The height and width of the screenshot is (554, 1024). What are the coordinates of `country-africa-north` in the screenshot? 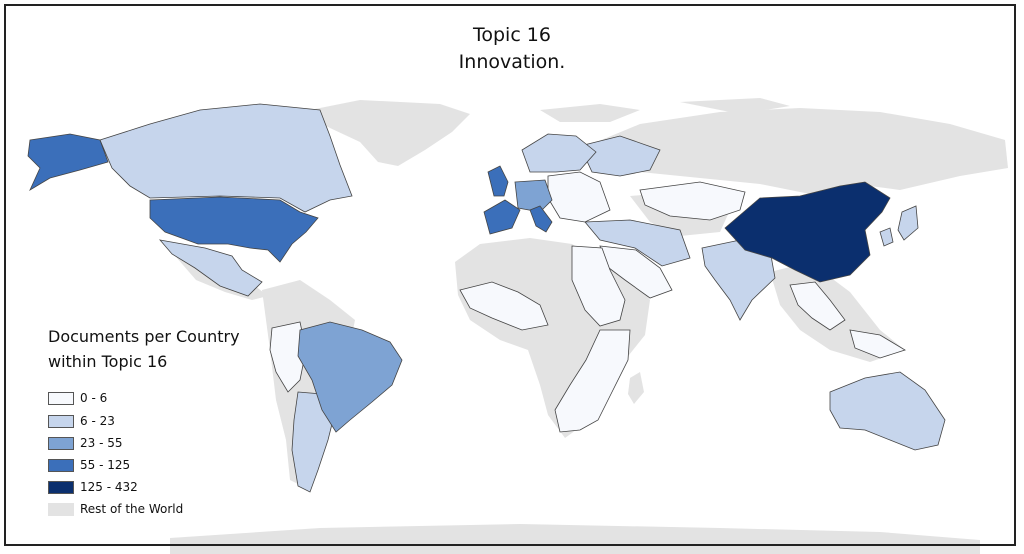 It's located at (598, 286).